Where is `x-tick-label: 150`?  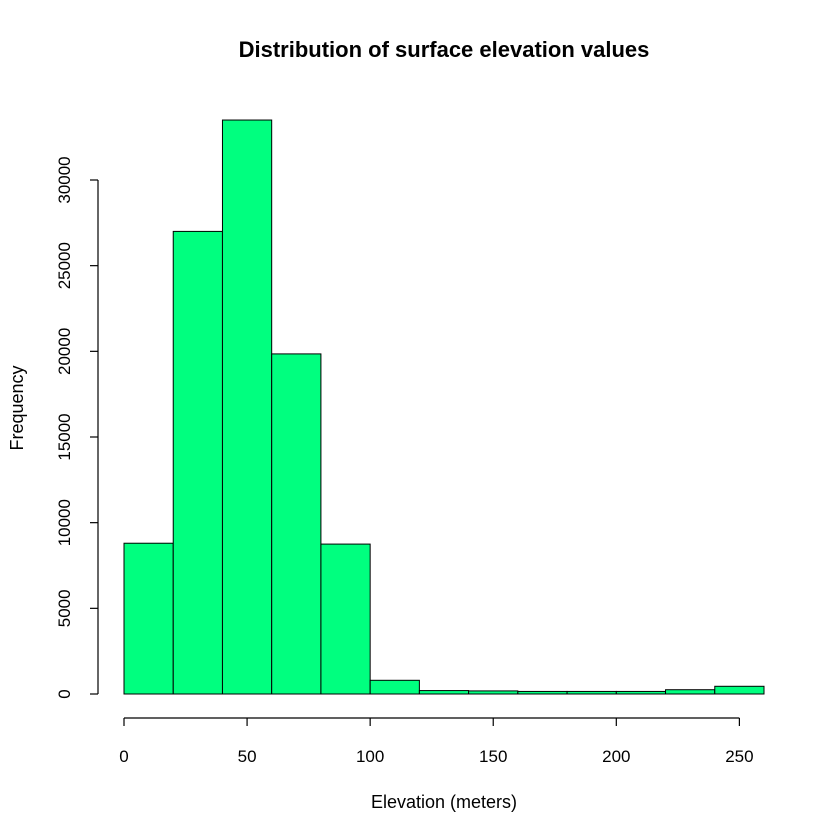
x-tick-label: 150 is located at coordinates (493, 756).